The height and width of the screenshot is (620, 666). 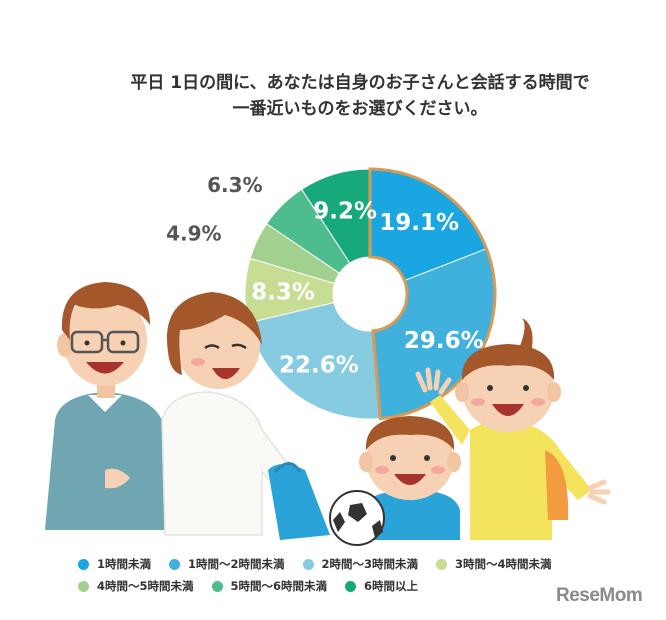 What do you see at coordinates (236, 564) in the screenshot?
I see `legend-label-2: 1時間～2時間未満` at bounding box center [236, 564].